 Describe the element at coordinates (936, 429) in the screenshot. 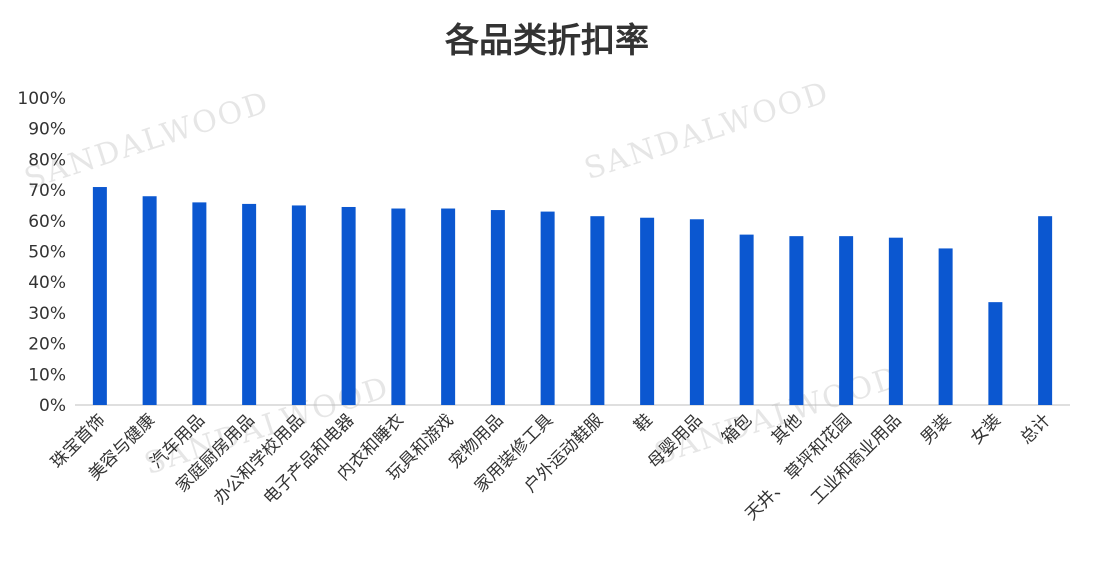

I see `x-category-label: 男装` at that location.